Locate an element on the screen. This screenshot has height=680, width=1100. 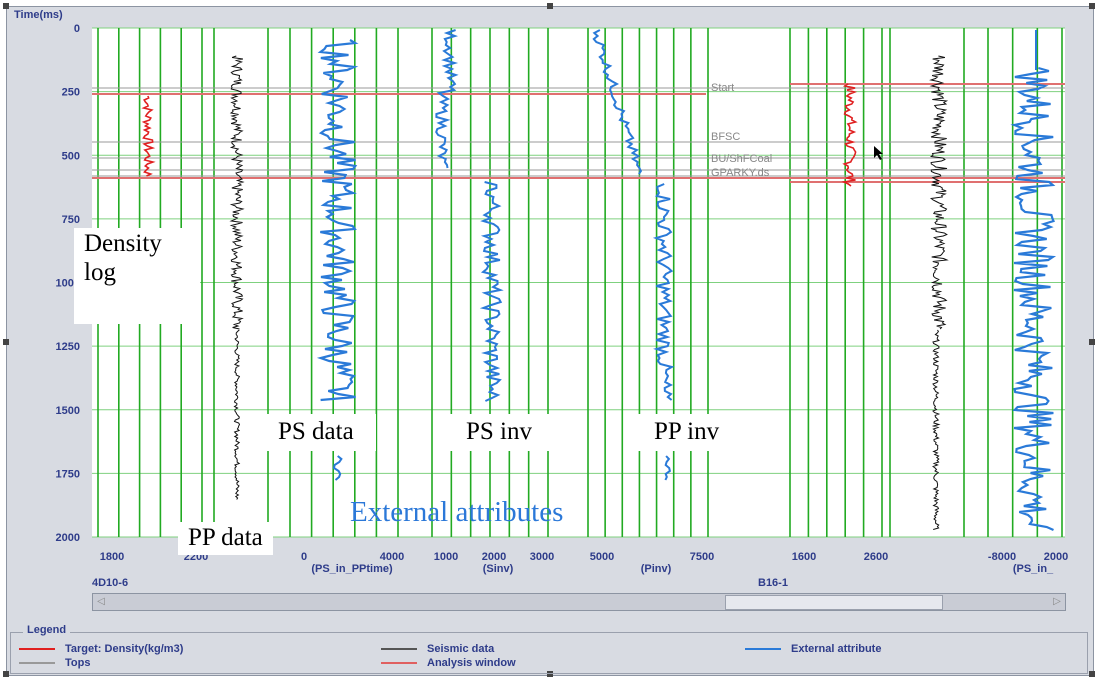
resize-handle-mr is located at coordinates (1092, 342).